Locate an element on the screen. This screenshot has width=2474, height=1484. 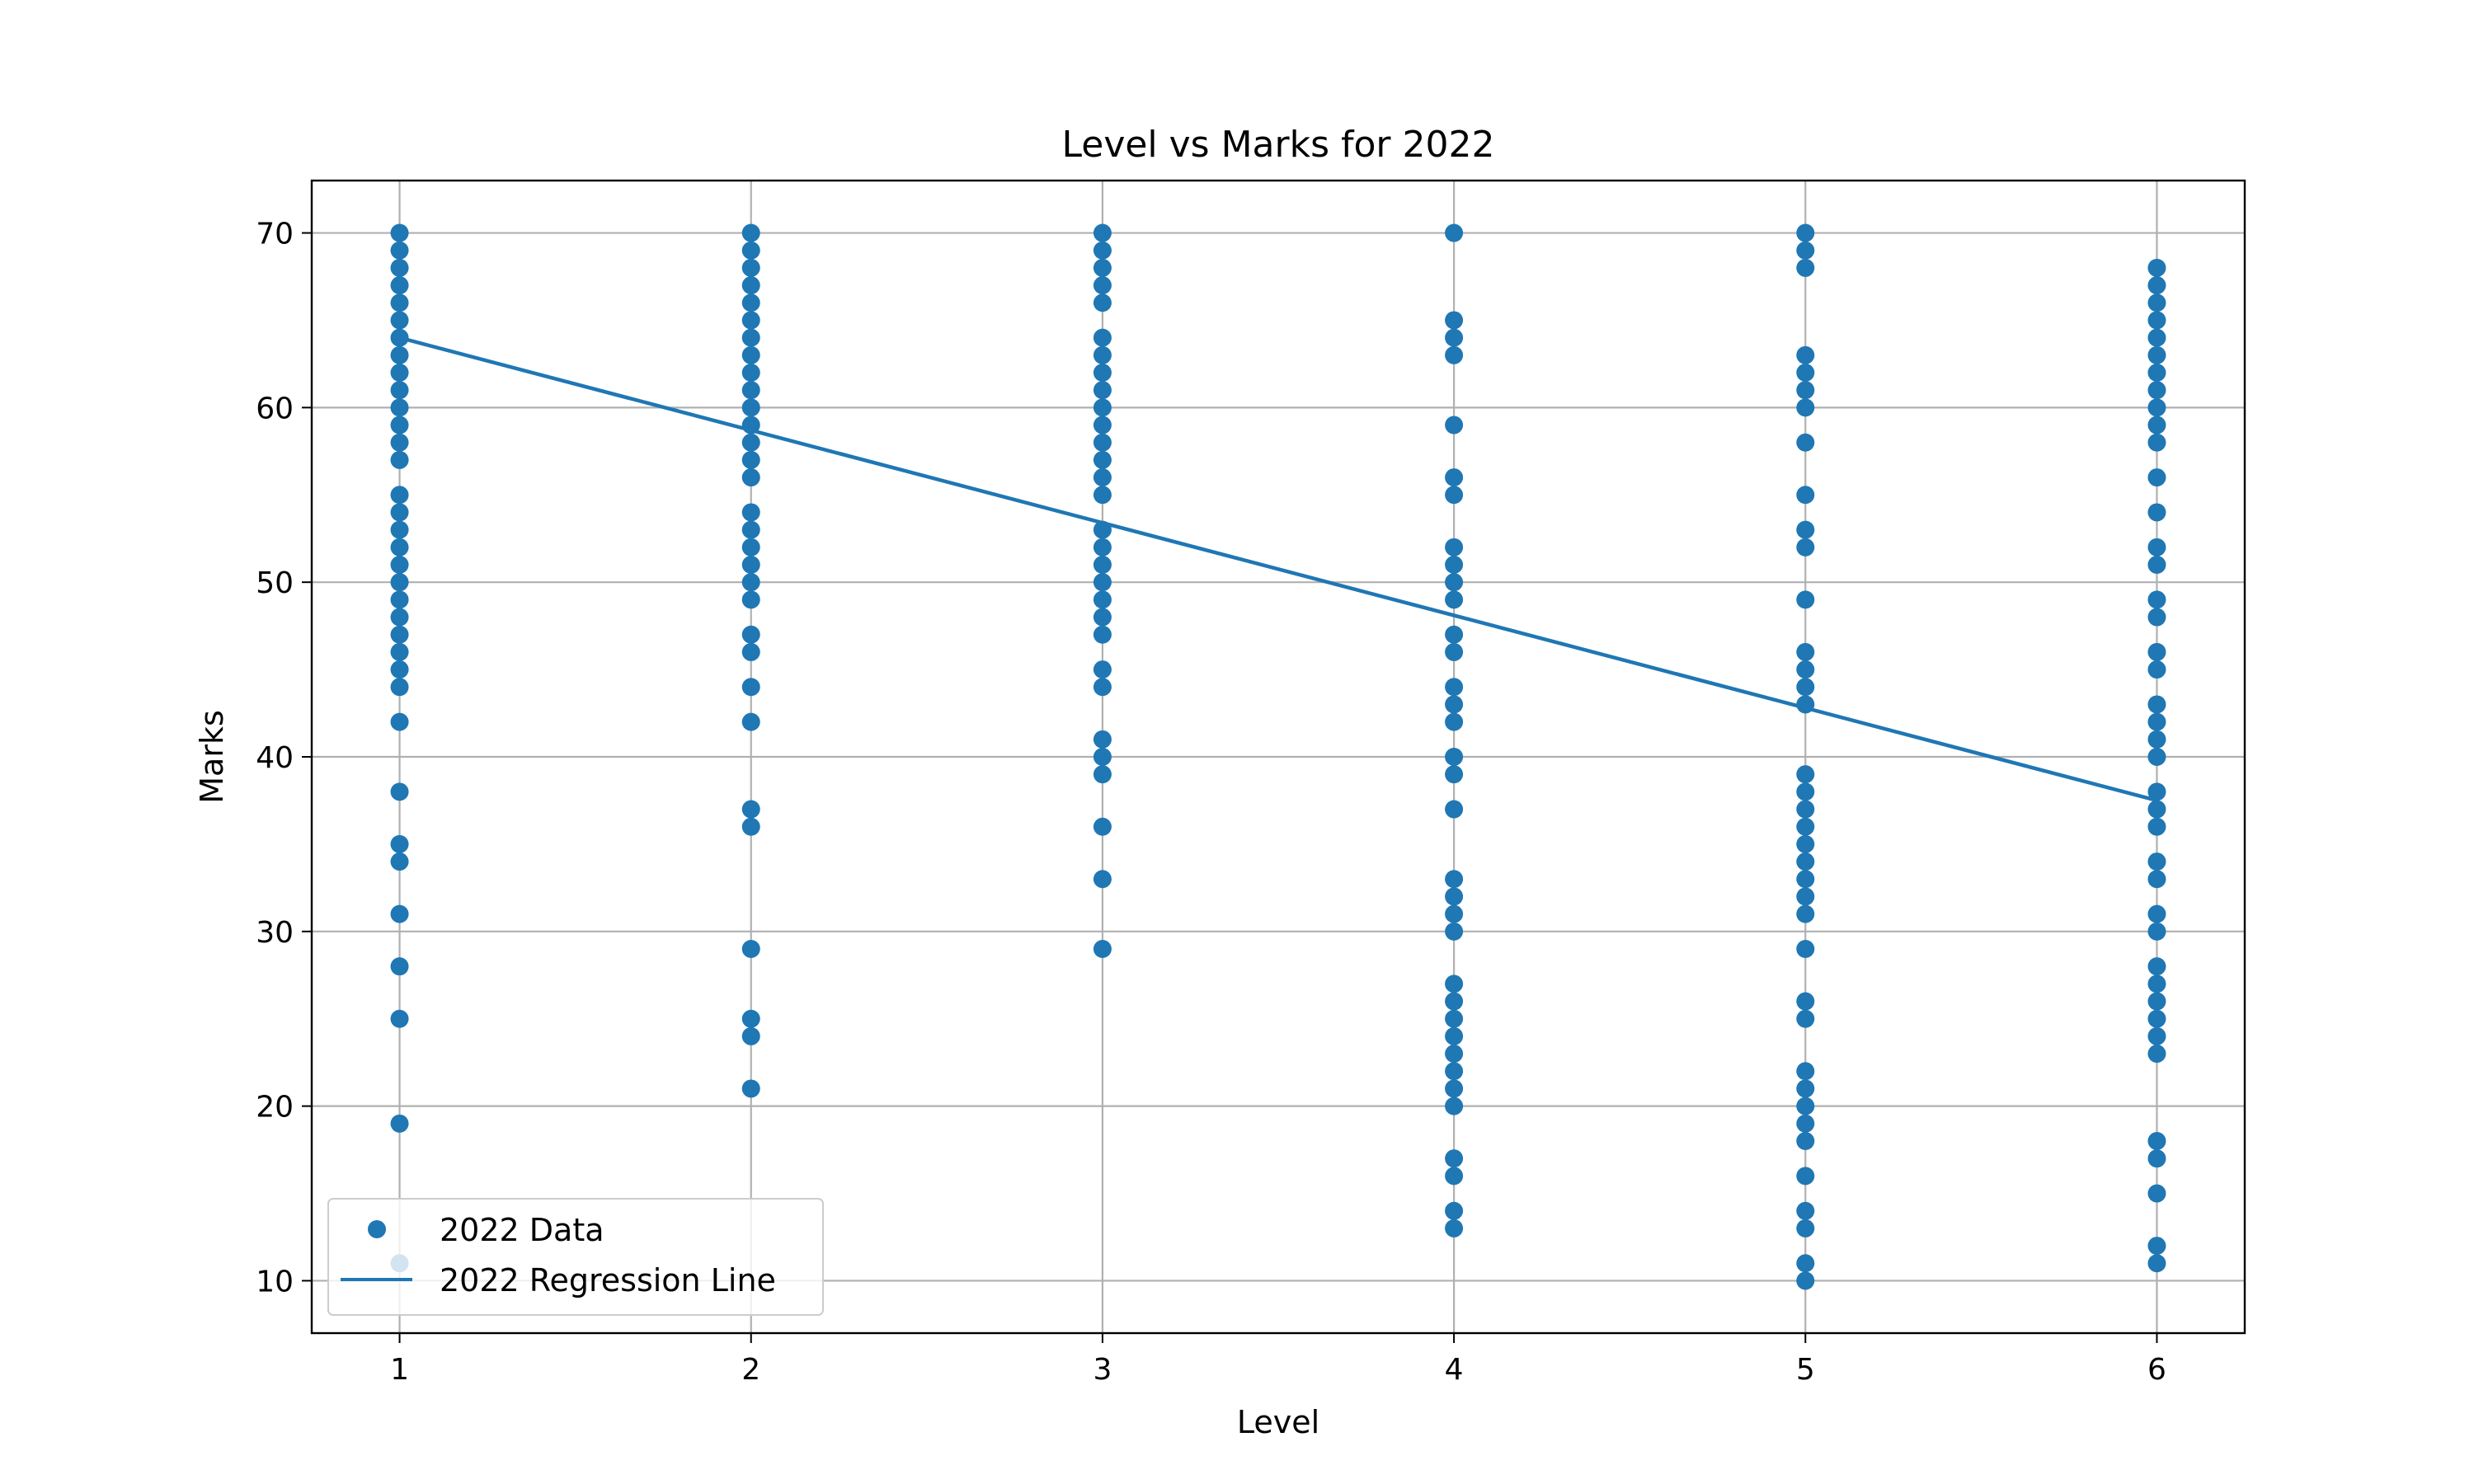
x-tick-label: 2 is located at coordinates (750, 1370).